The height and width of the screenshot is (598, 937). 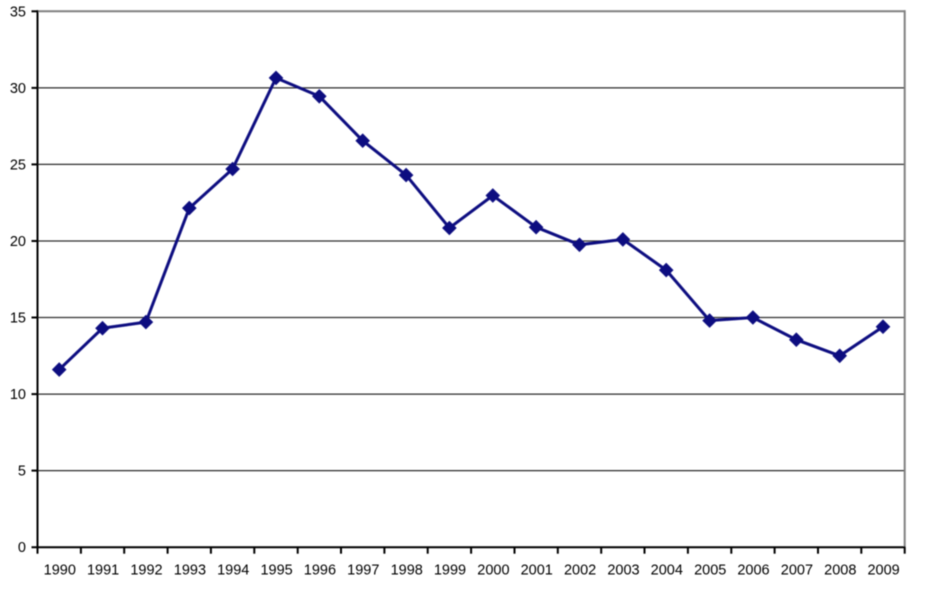 I want to click on svg-text: 2000, so click(x=493, y=571).